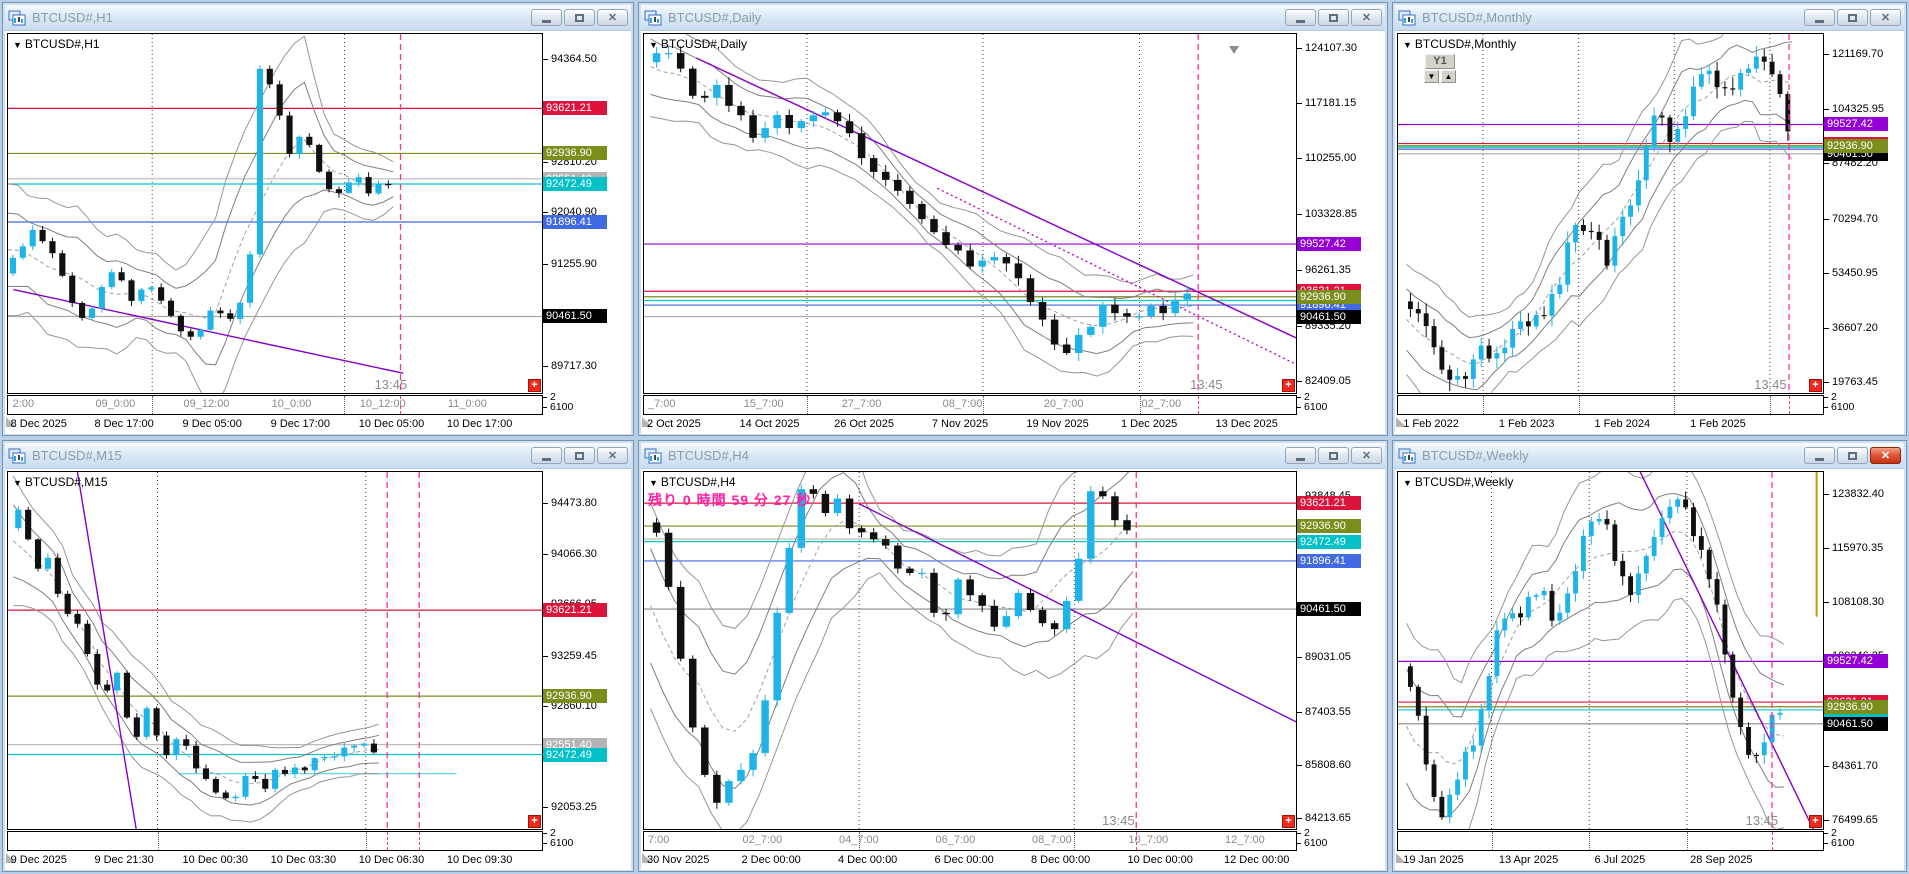 The width and height of the screenshot is (1909, 874). I want to click on price-tick: 92053.25, so click(570, 807).